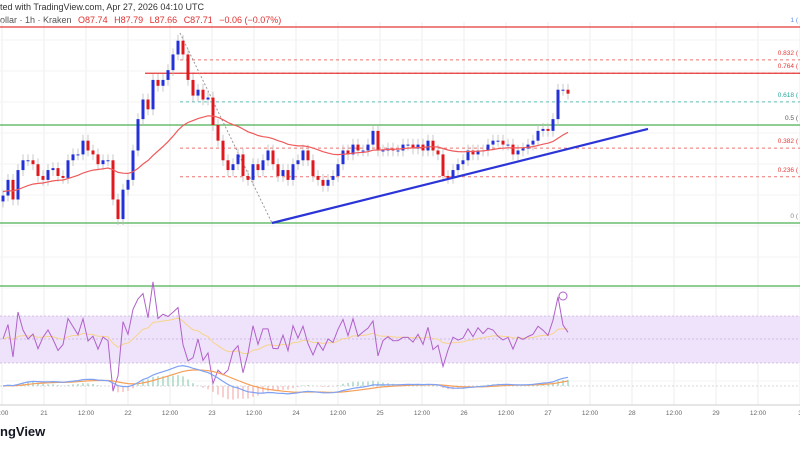  Describe the element at coordinates (791, 118) in the screenshot. I see `fib-label: 0.5 (` at that location.